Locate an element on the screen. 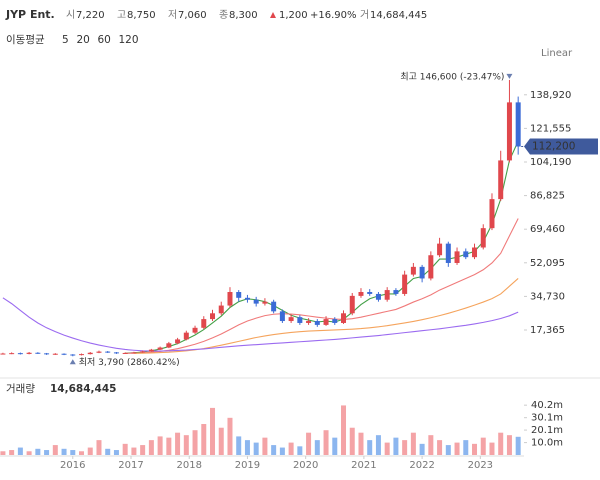  volume-title: 거래량 is located at coordinates (20, 389).